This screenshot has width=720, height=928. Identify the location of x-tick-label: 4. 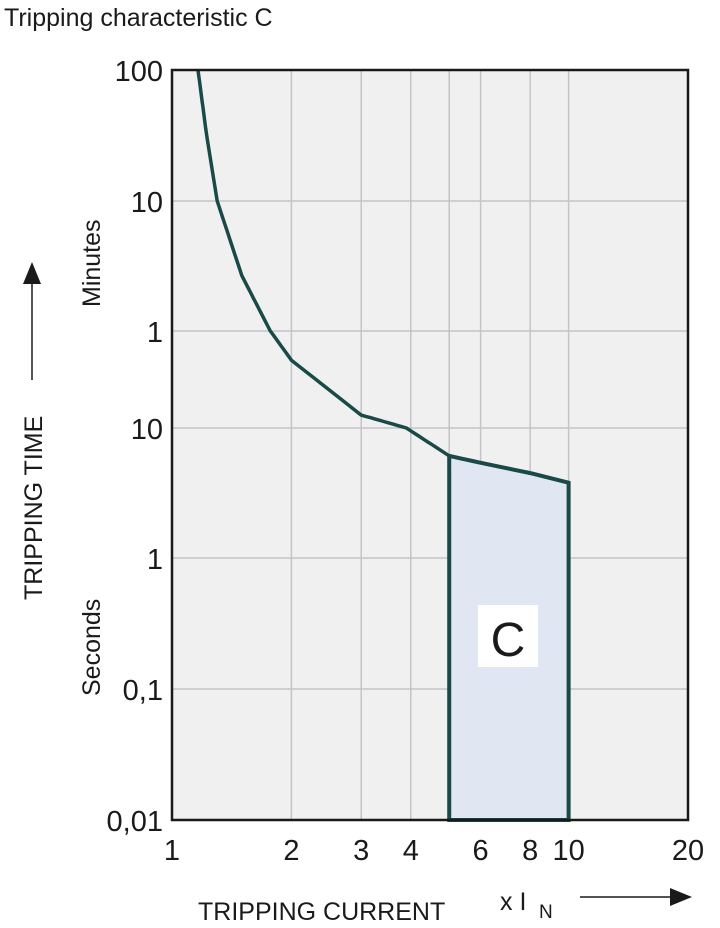
(411, 851).